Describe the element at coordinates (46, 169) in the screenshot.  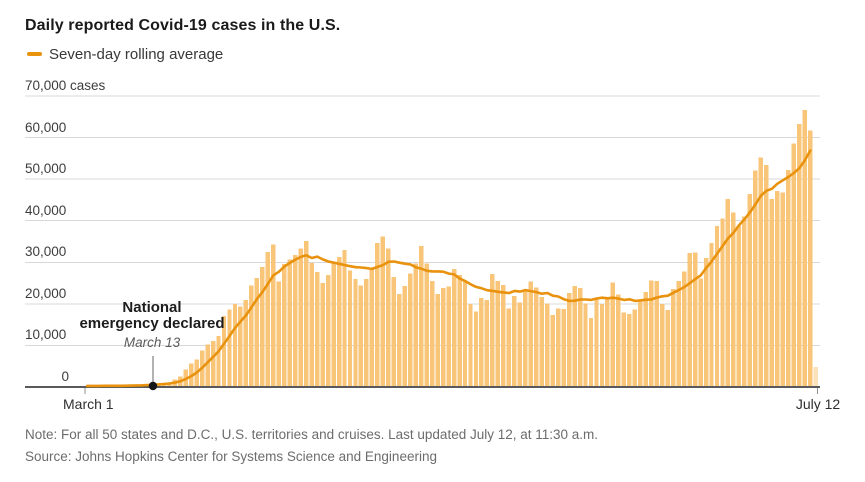
I see `y-axis-label: 50,000` at that location.